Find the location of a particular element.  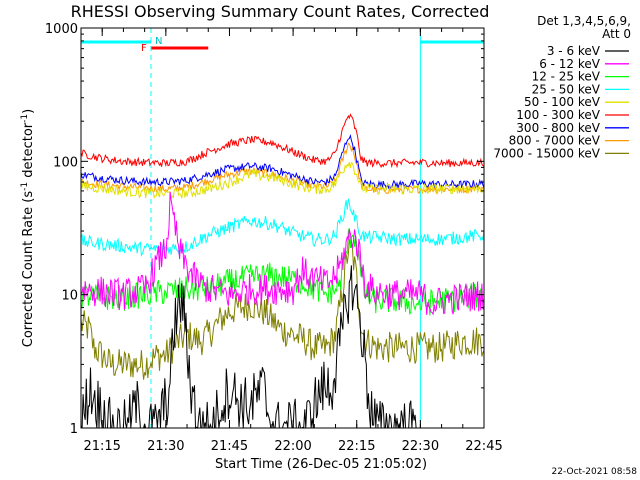

legend-label-5: 100 - 300 keV is located at coordinates (558, 115).